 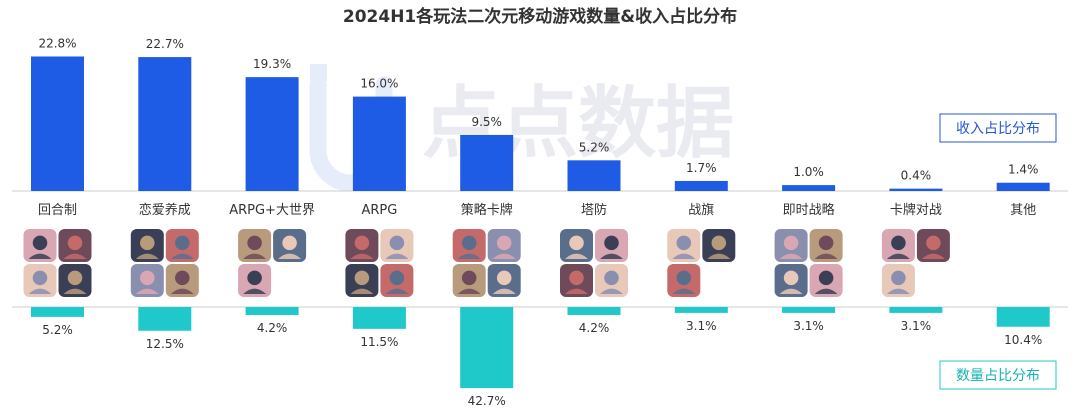 What do you see at coordinates (272, 210) in the screenshot?
I see `category-label: ARPG+大世界` at bounding box center [272, 210].